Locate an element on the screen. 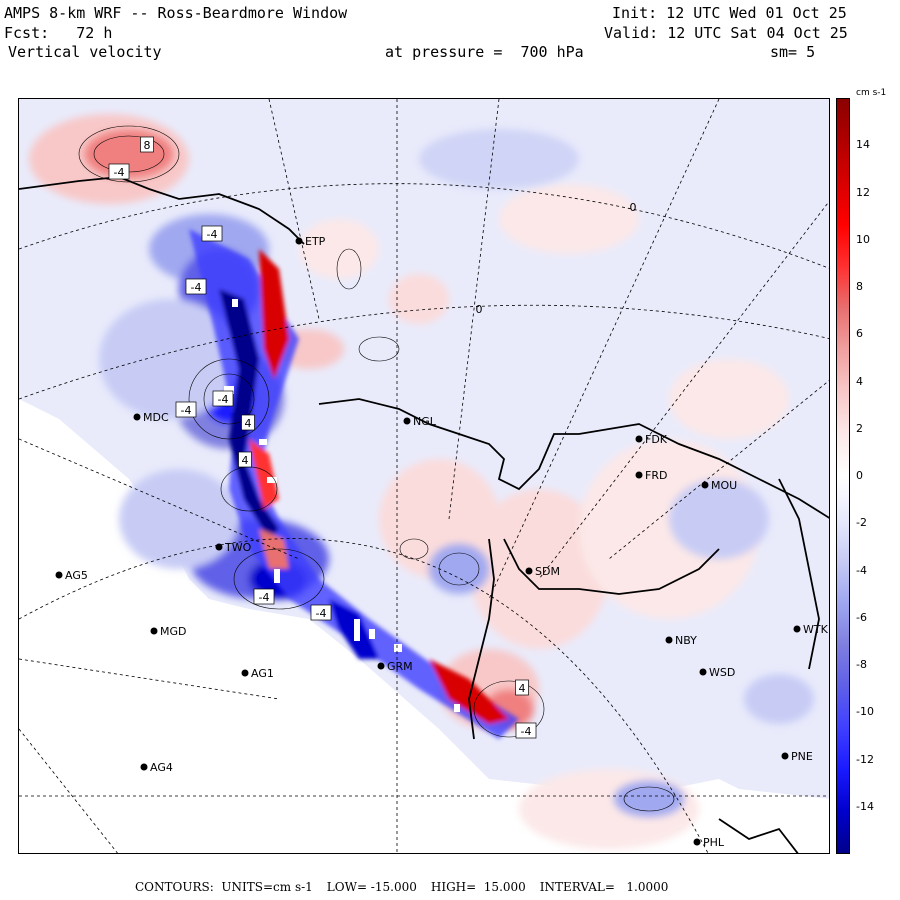 The height and width of the screenshot is (900, 900). colorbar-tick: -6 is located at coordinates (861, 617).